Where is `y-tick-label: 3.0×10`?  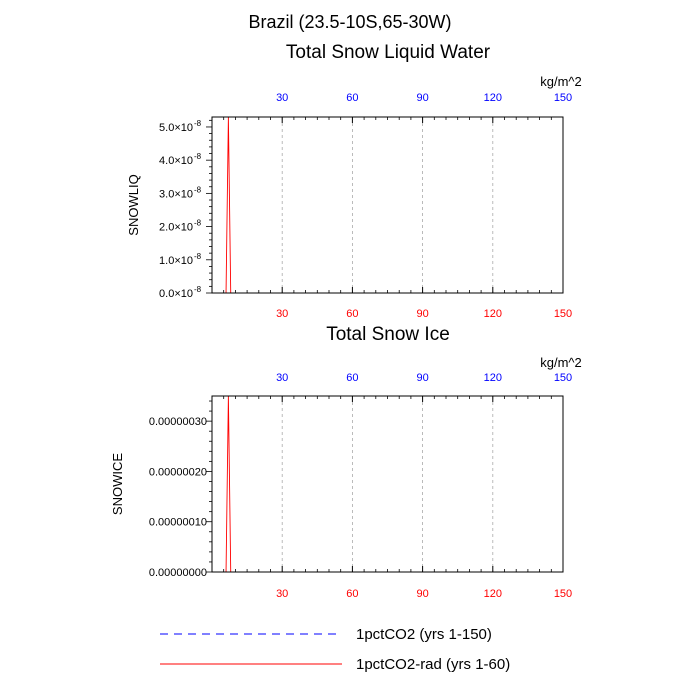
y-tick-label: 3.0×10 is located at coordinates (176, 194).